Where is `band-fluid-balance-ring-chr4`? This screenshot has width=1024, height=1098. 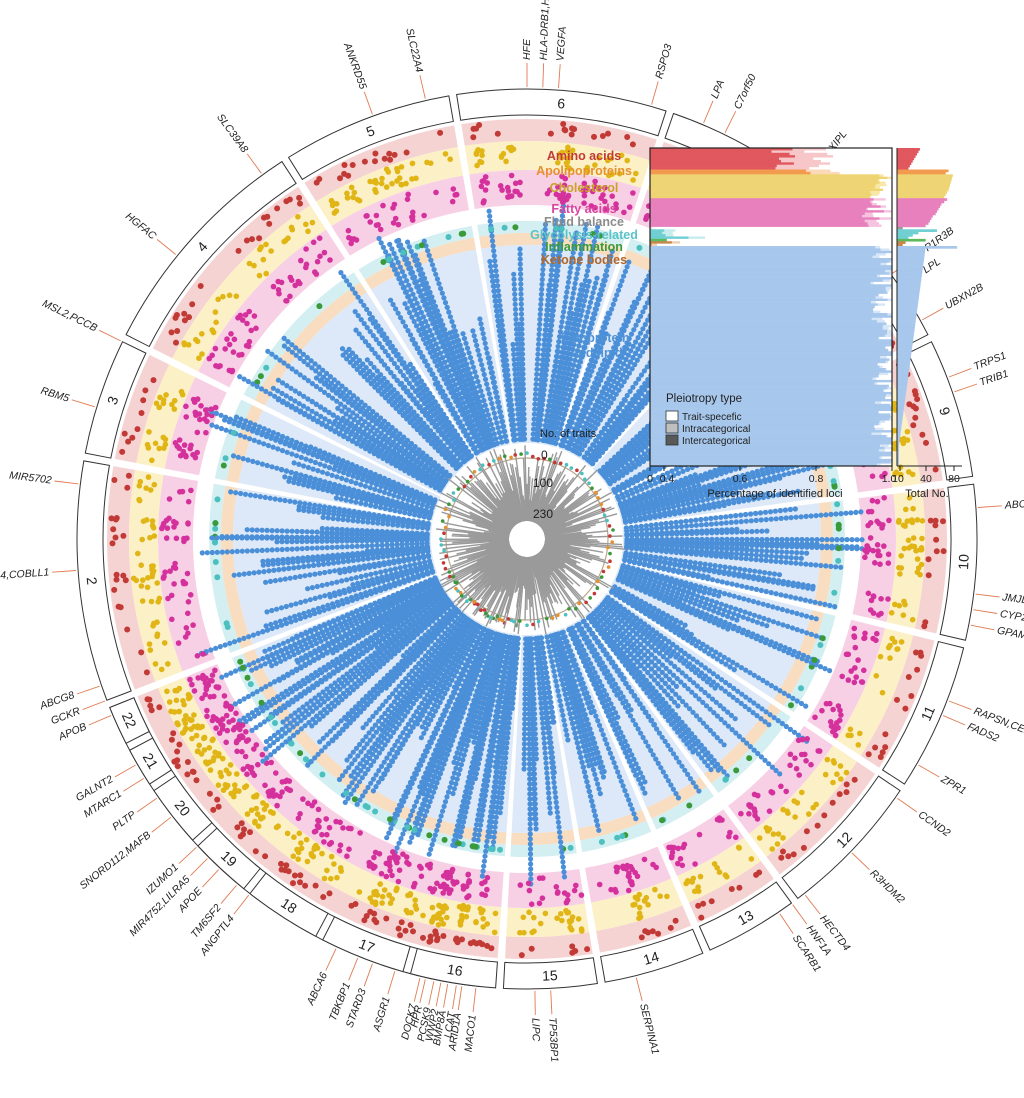 band-fluid-balance-ring-chr4 is located at coordinates (291, 326).